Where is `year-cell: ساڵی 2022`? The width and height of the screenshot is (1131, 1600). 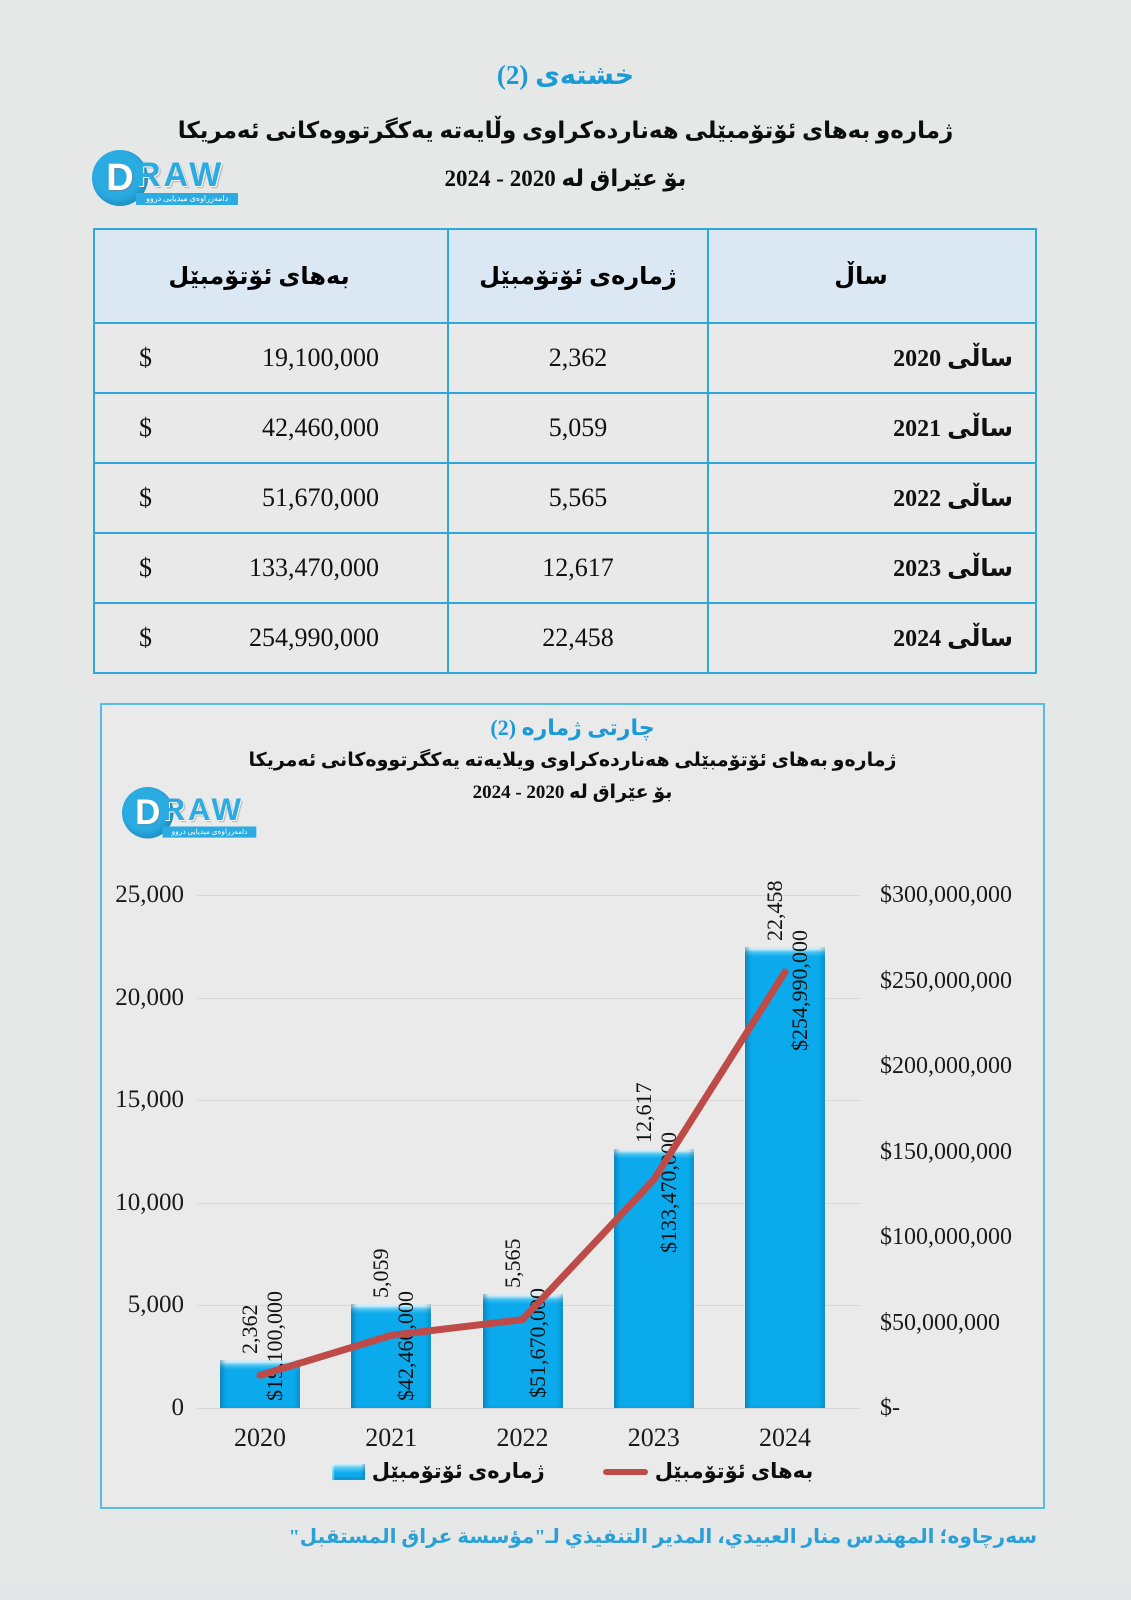 year-cell: ساڵی 2022 is located at coordinates (953, 498).